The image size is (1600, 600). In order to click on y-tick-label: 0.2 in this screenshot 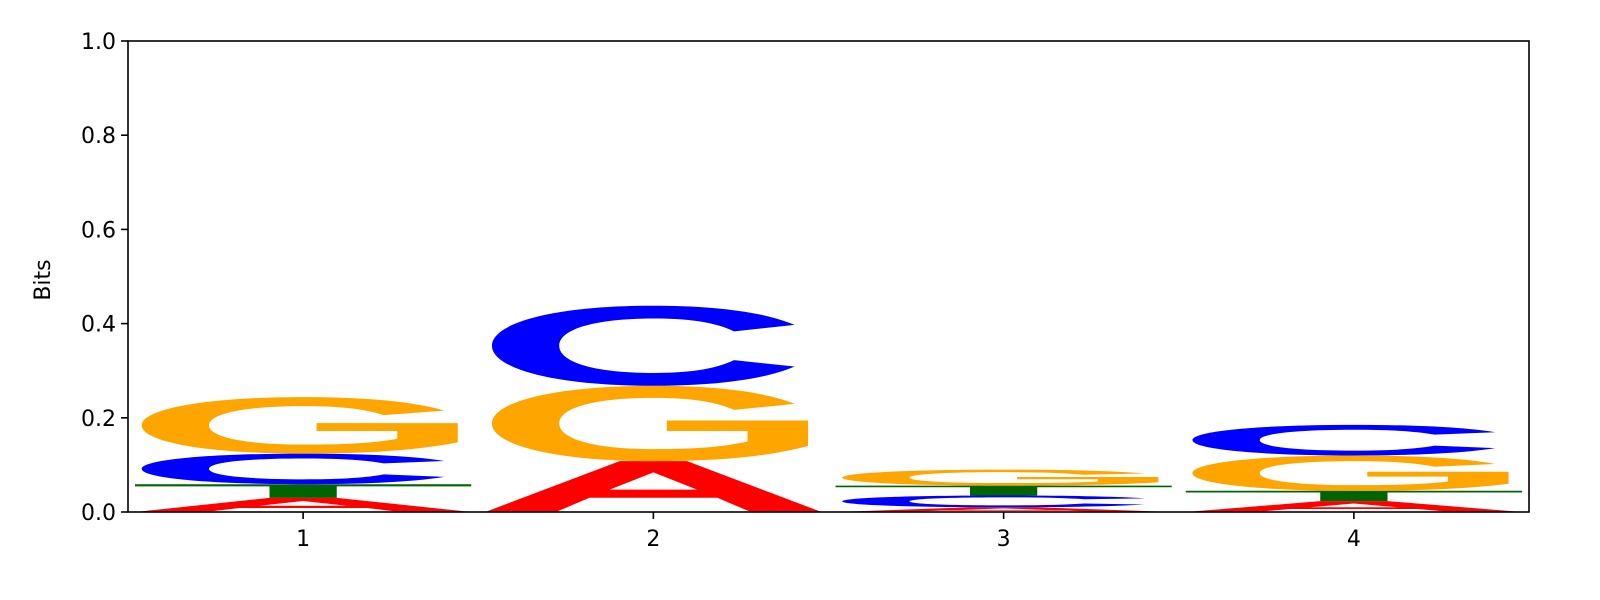, I will do `click(98, 419)`.